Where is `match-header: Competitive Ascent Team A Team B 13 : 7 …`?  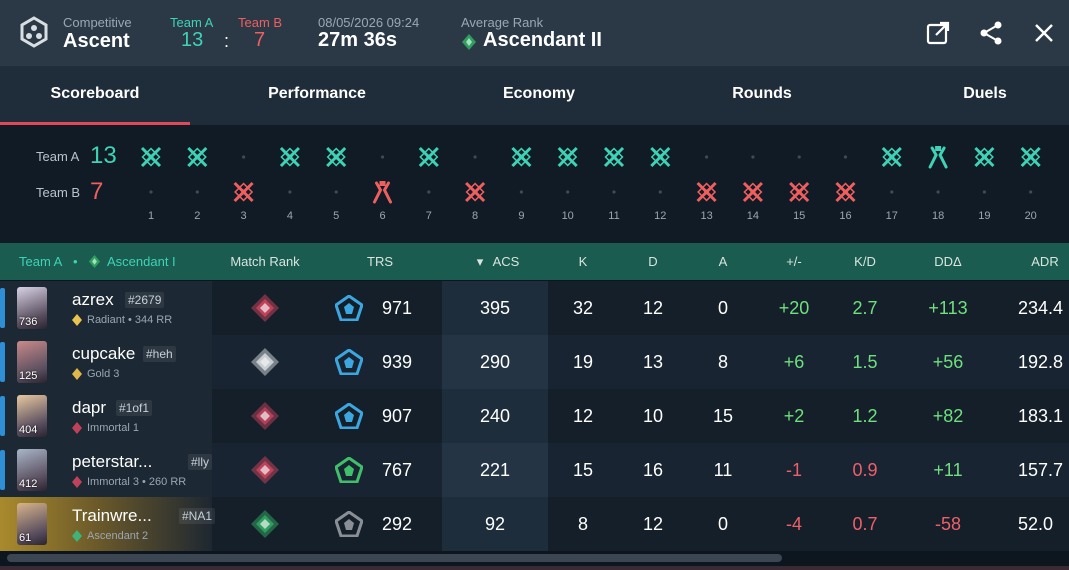 match-header: Competitive Ascent Team A Team B 13 : 7 … is located at coordinates (534, 33).